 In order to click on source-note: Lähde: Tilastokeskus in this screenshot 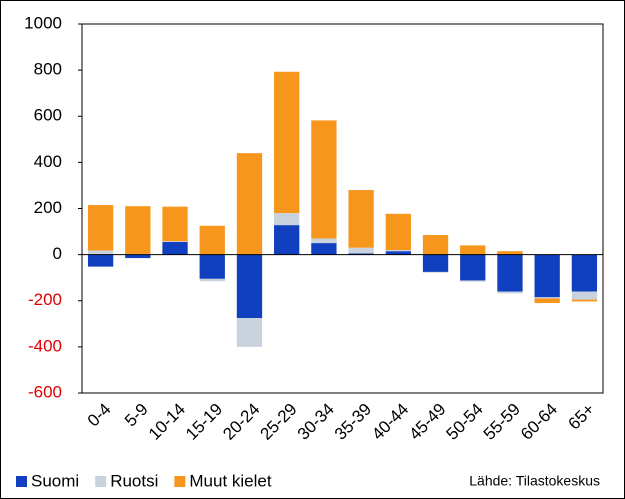, I will do `click(534, 481)`.